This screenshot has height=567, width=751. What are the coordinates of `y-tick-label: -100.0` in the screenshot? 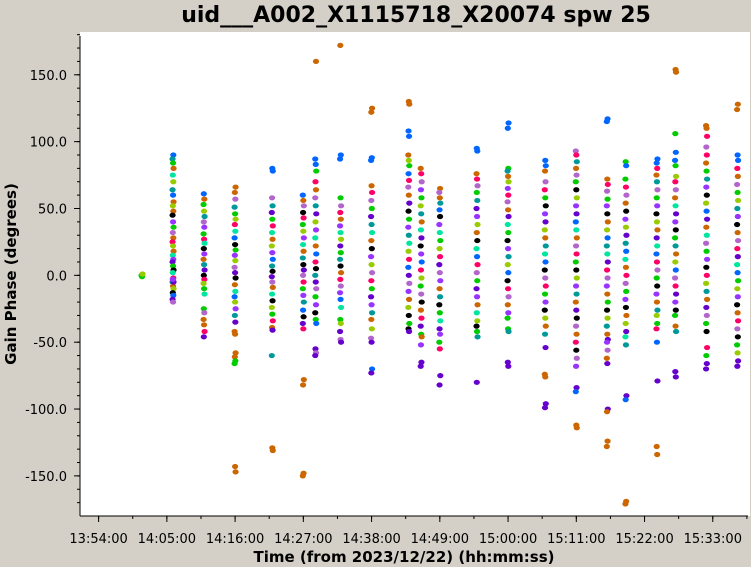 It's located at (46, 410).